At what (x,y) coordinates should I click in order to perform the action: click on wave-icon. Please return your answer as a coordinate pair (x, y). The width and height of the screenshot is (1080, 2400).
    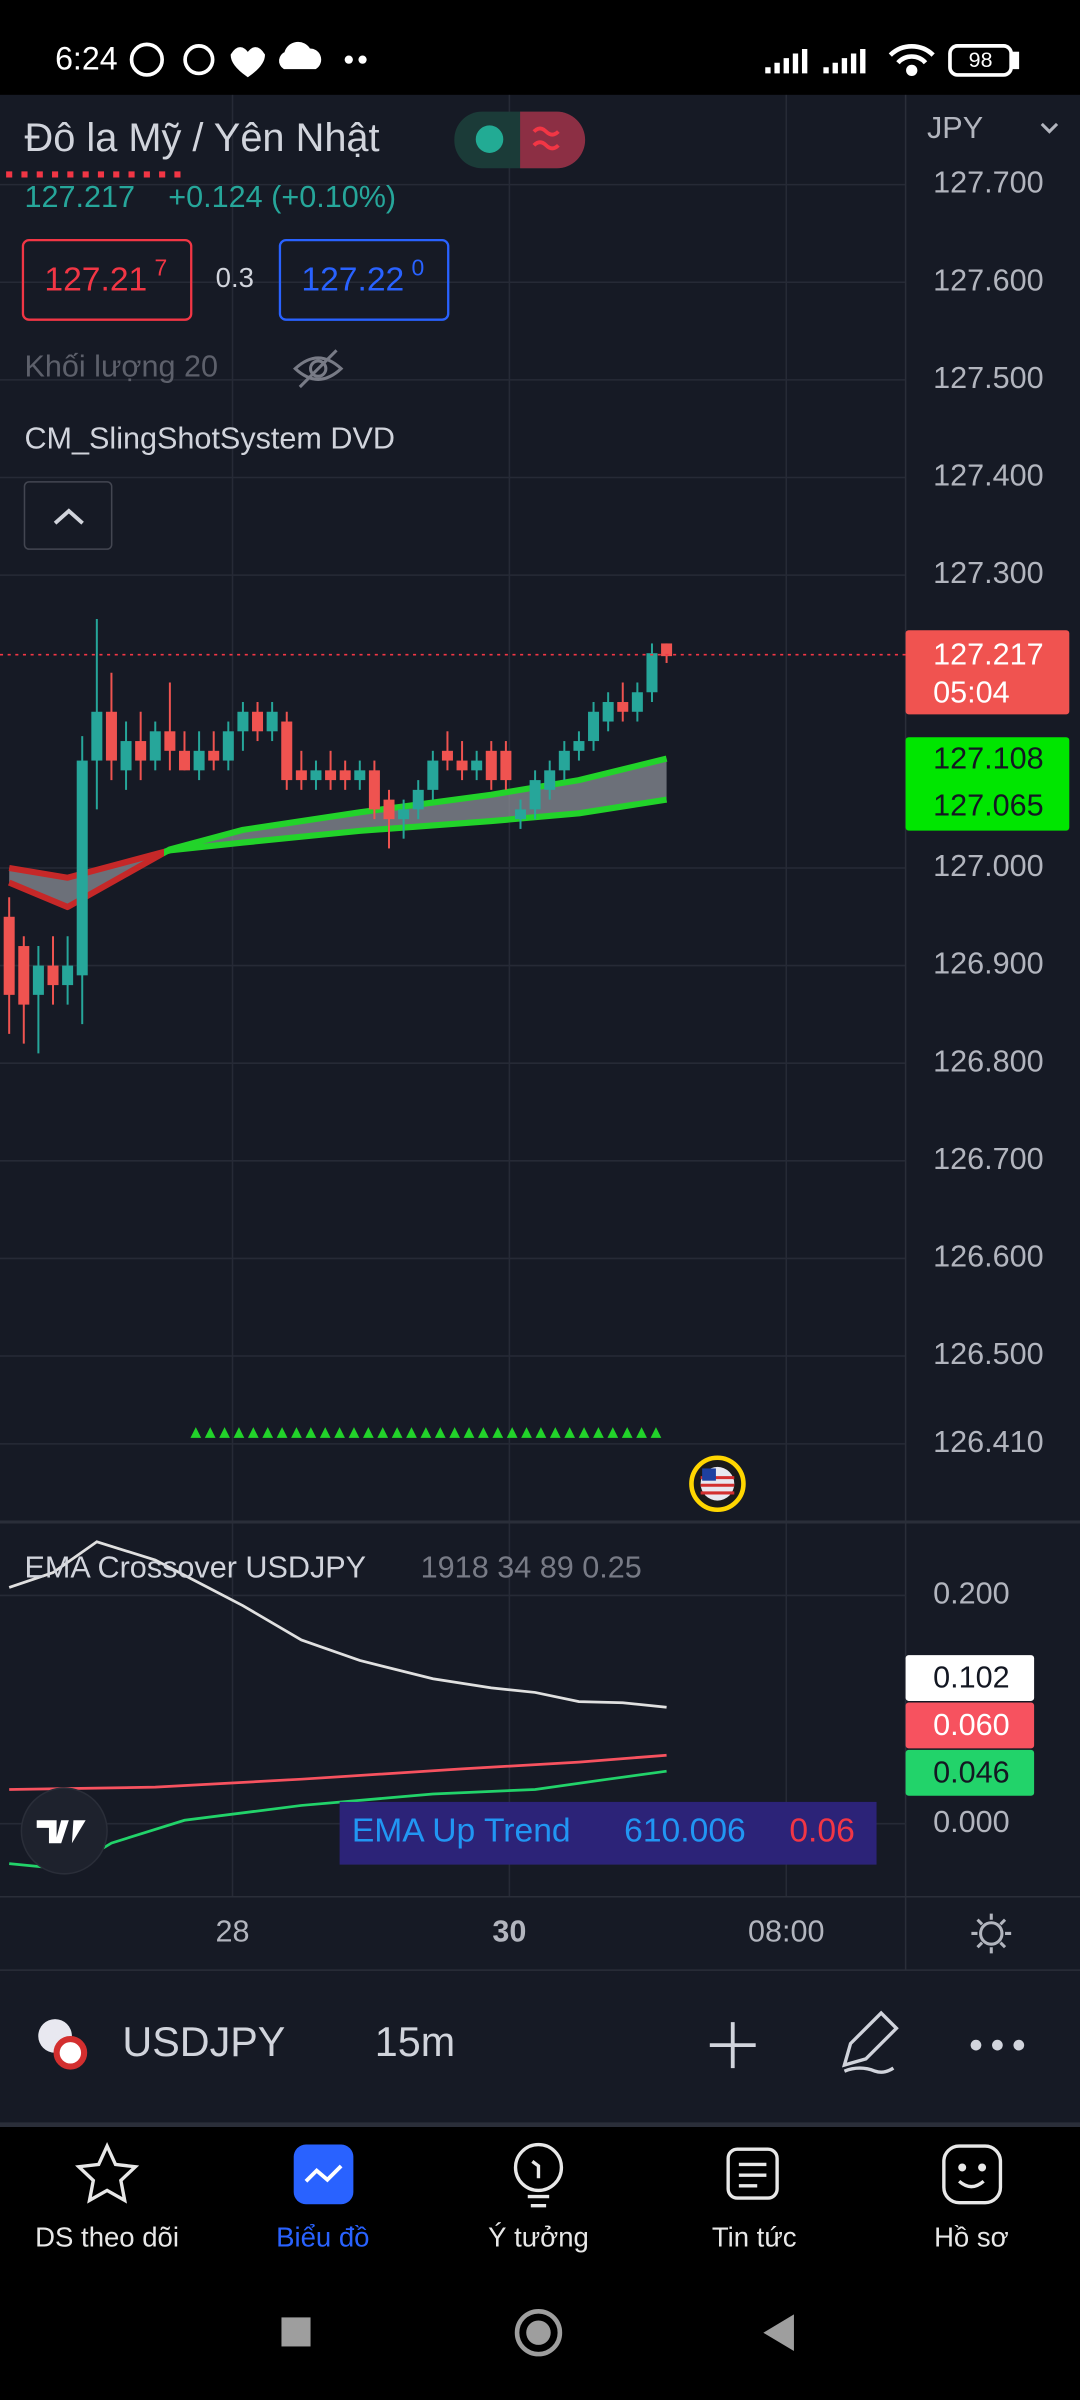
    Looking at the image, I should click on (546, 138).